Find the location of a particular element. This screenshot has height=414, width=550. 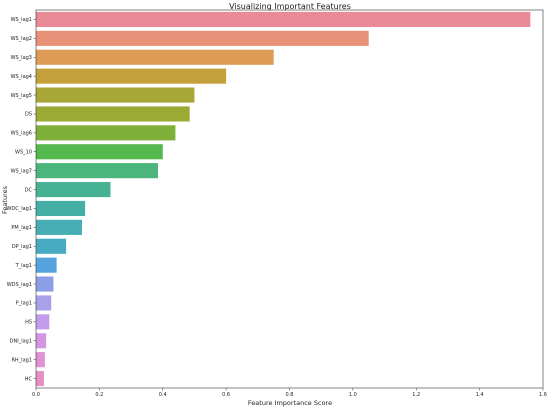

y-tick-label: P_lag1 is located at coordinates (24, 304).